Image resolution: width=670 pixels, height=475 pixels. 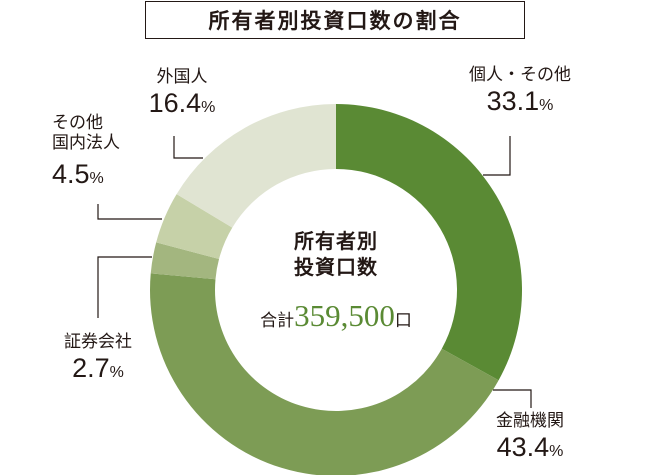 I want to click on label-other-domestic: その他 国内法人 4.5%, so click(x=97, y=151).